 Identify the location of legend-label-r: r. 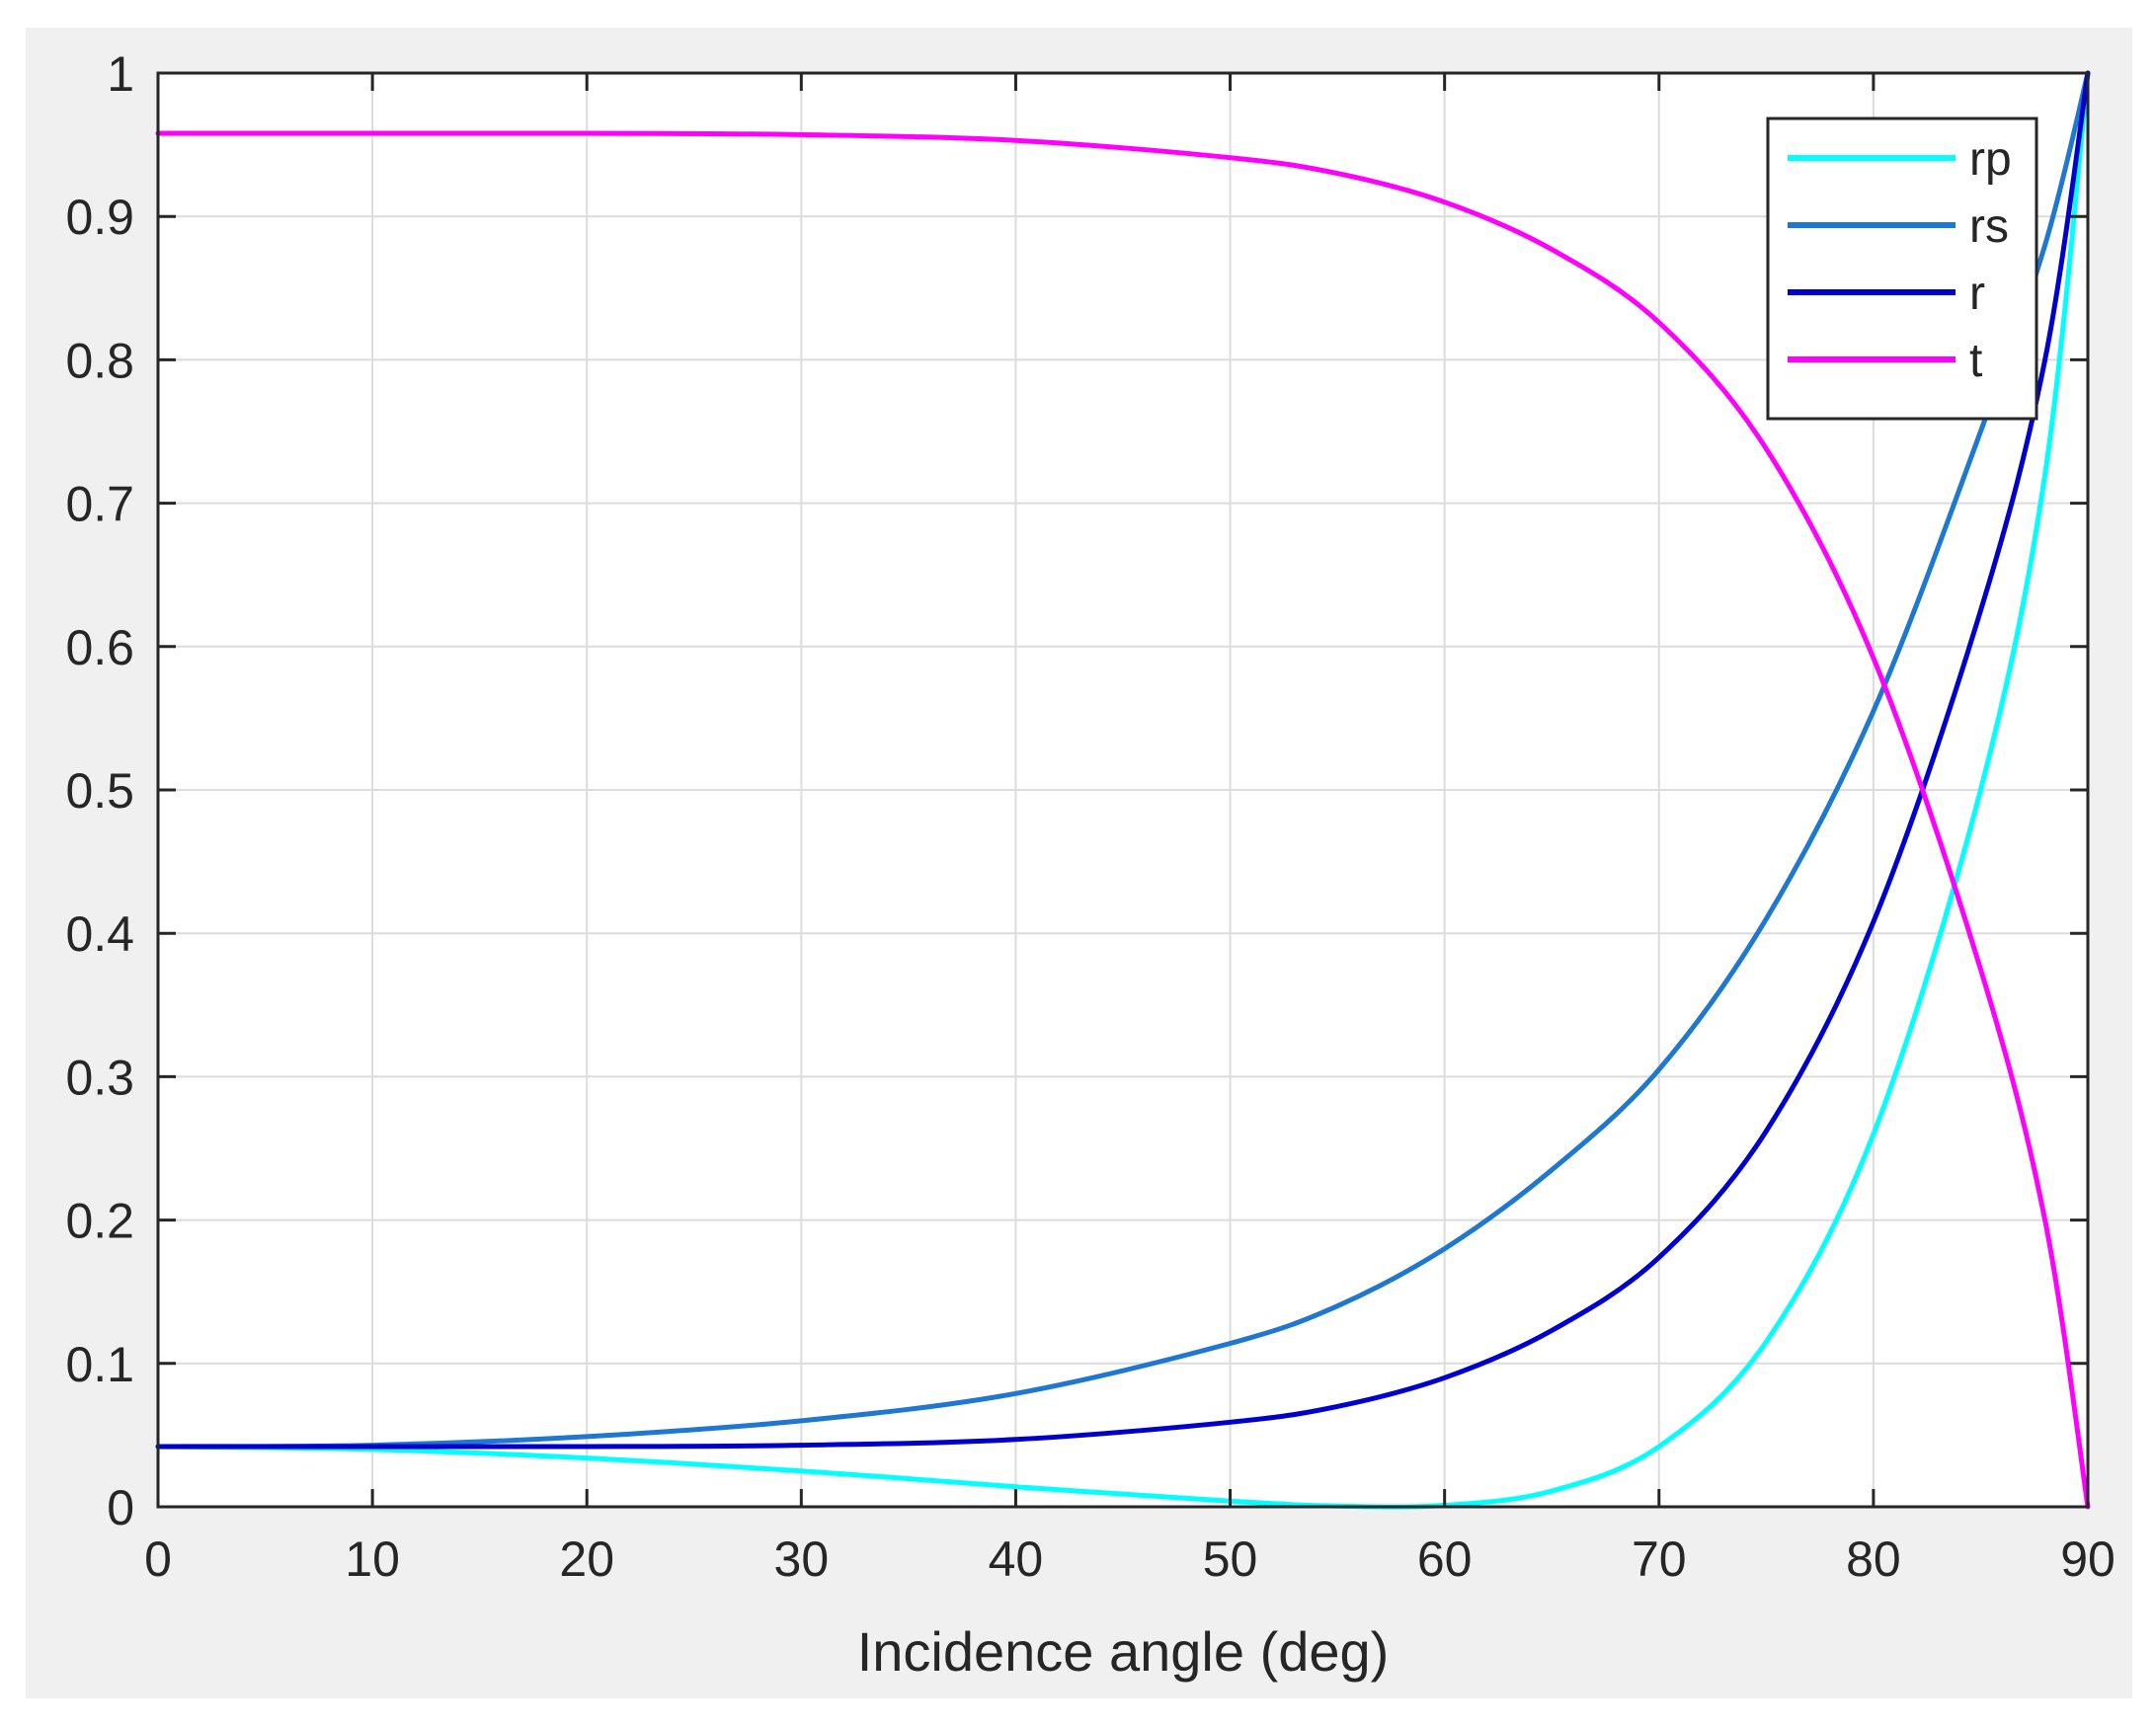
(1977, 294).